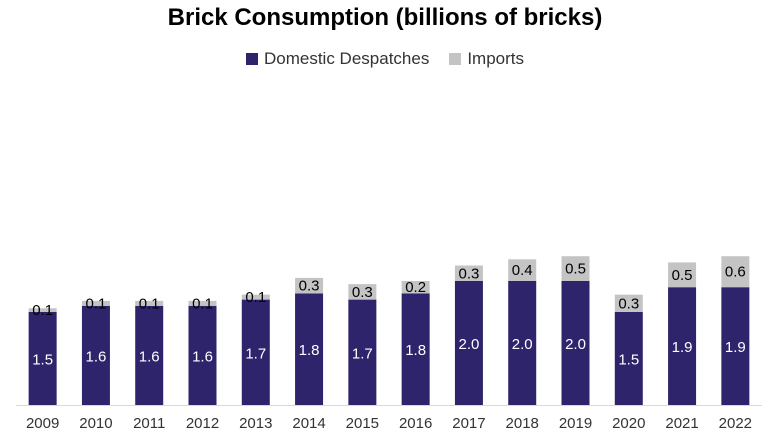 Image resolution: width=770 pixels, height=433 pixels. What do you see at coordinates (202, 423) in the screenshot?
I see `x-tick-label: 2012` at bounding box center [202, 423].